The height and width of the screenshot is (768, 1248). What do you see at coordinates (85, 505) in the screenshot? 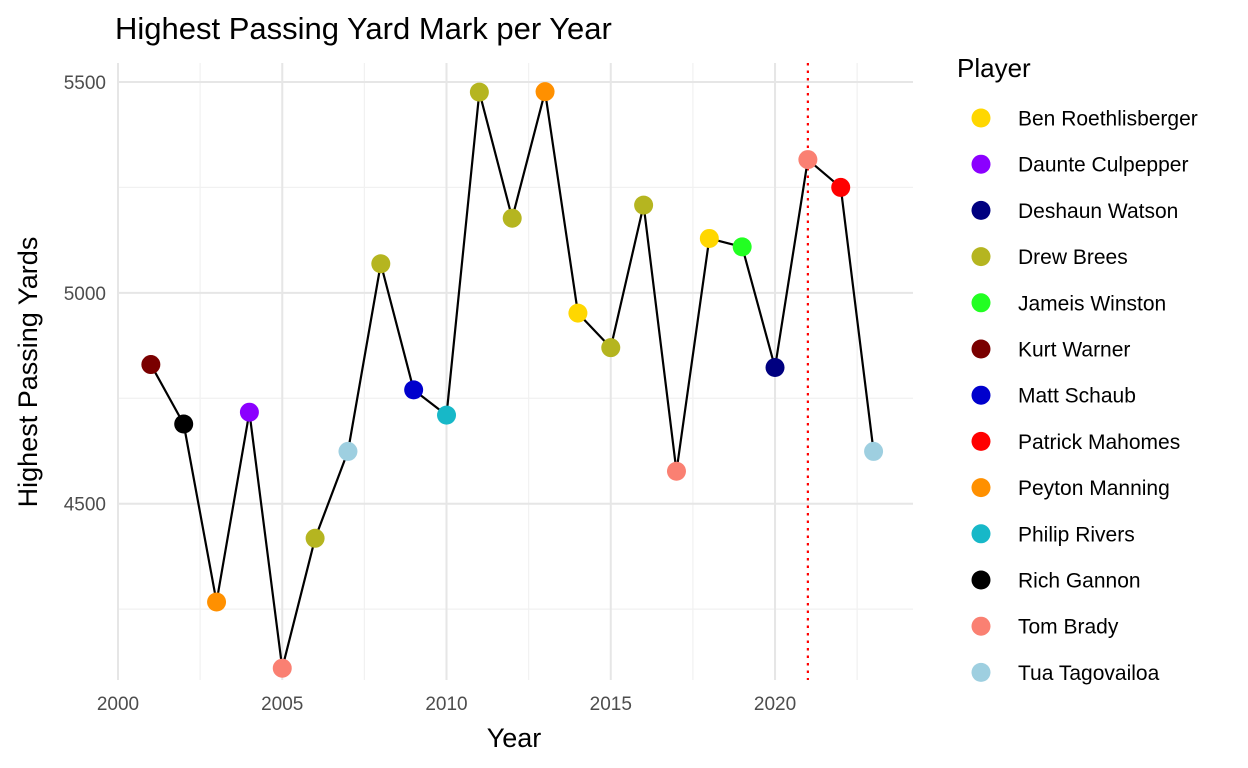
I see `y-tick-label: 4500` at bounding box center [85, 505].